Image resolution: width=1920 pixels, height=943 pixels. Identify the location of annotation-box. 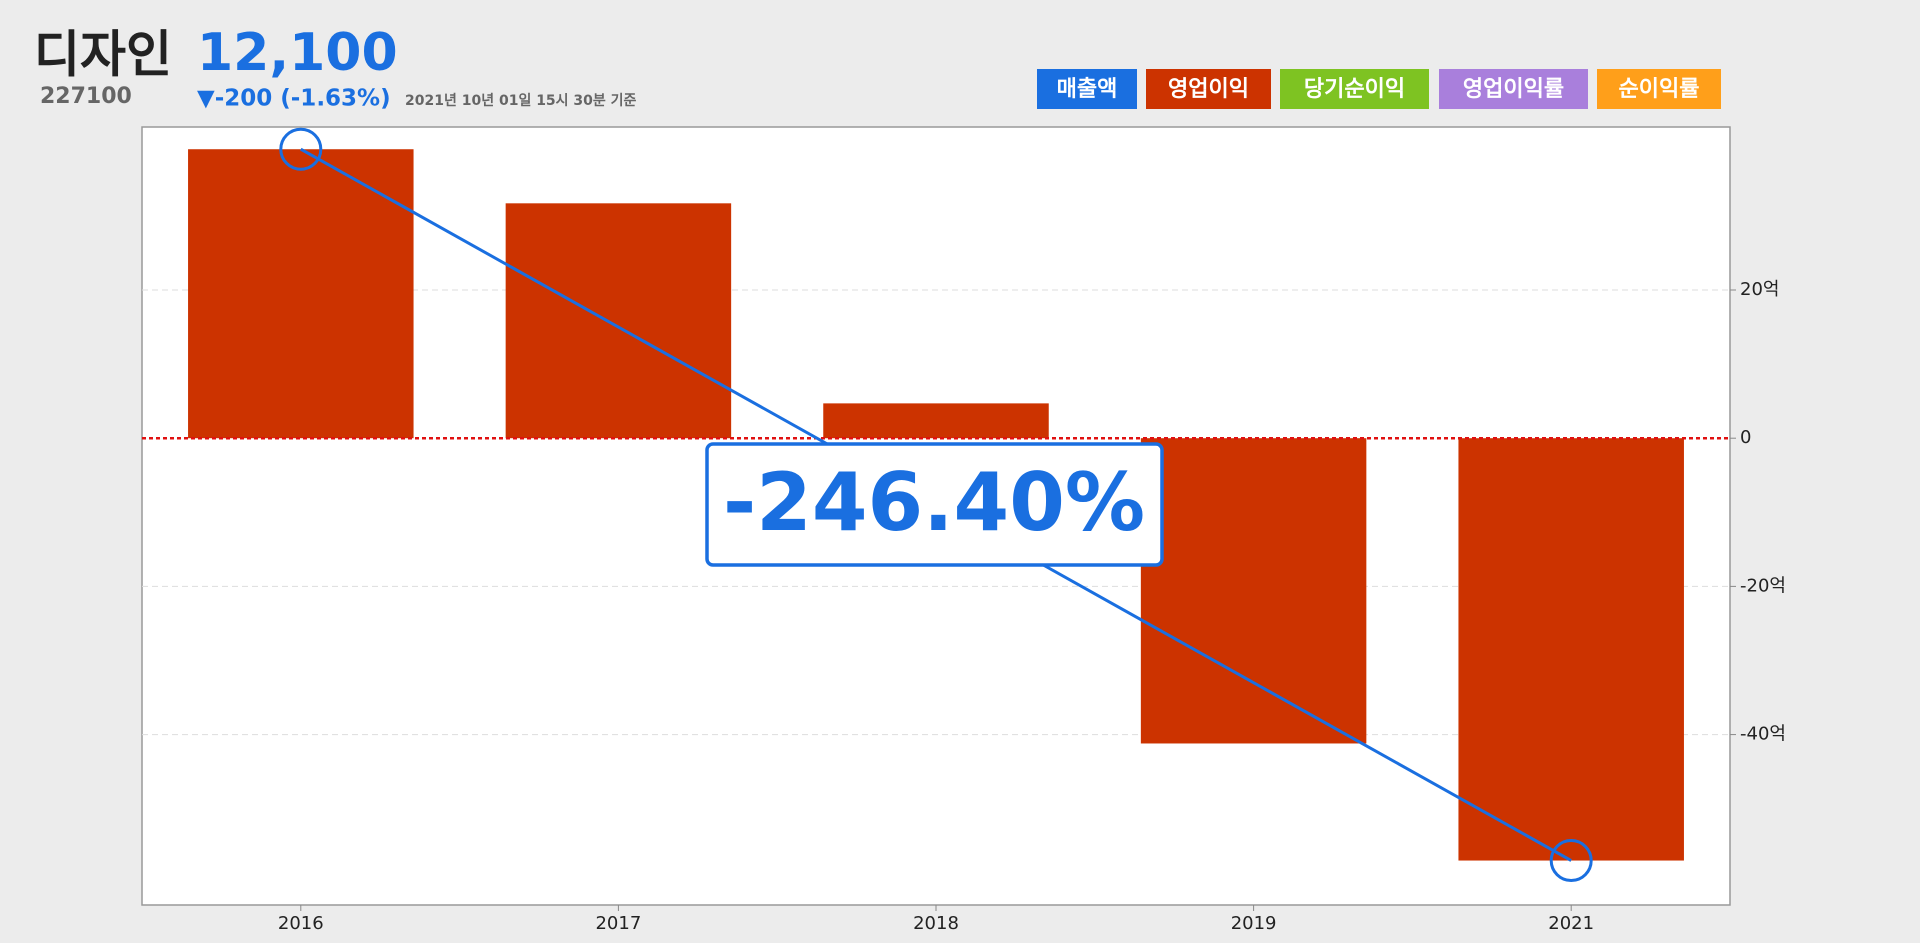
(934, 504).